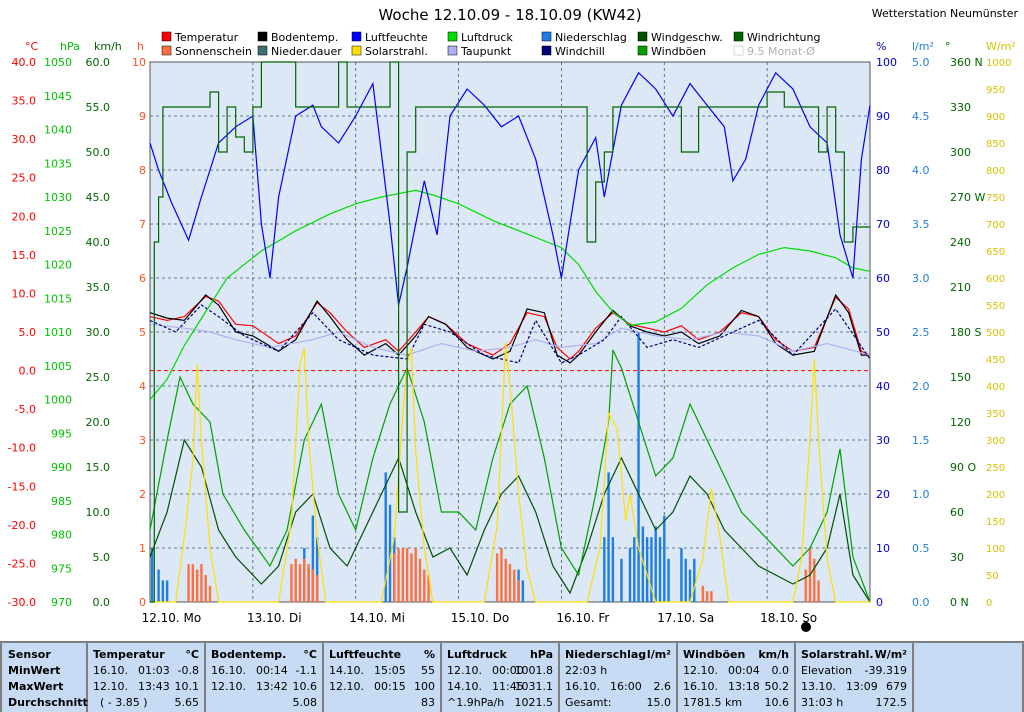  I want to click on axis-solar-tick: 100, so click(995, 549).